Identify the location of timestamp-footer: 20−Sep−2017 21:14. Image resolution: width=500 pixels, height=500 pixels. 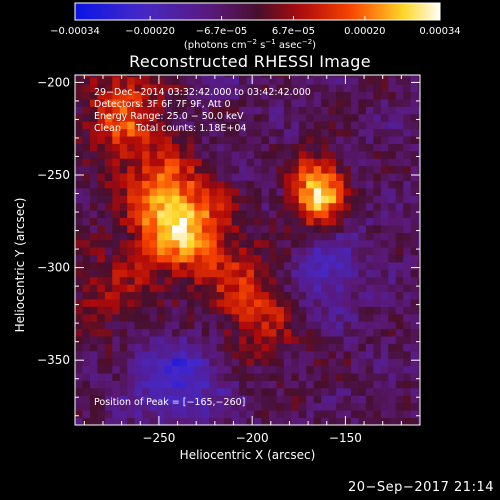
(420, 487).